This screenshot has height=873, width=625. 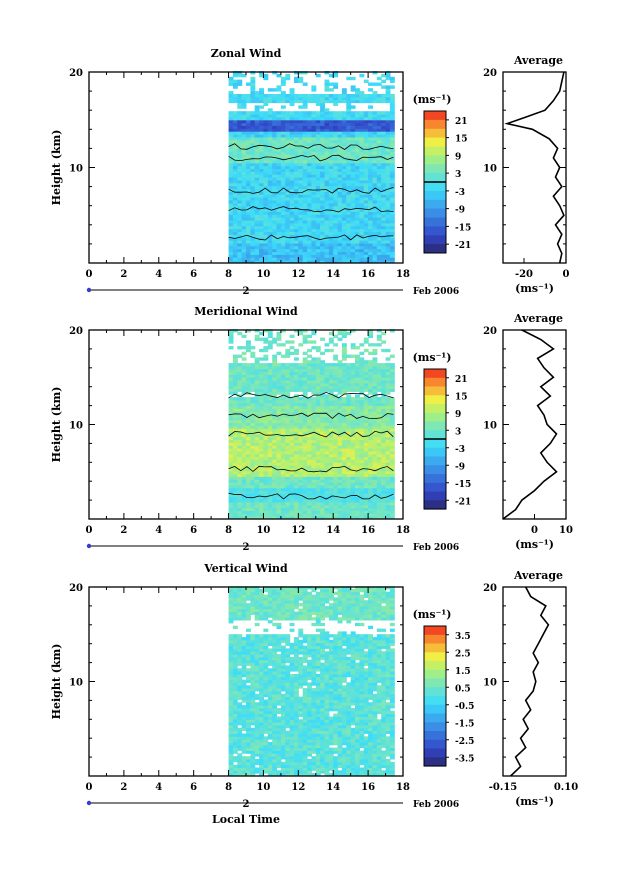 I want to click on colorbar-segment, so click(x=435, y=240).